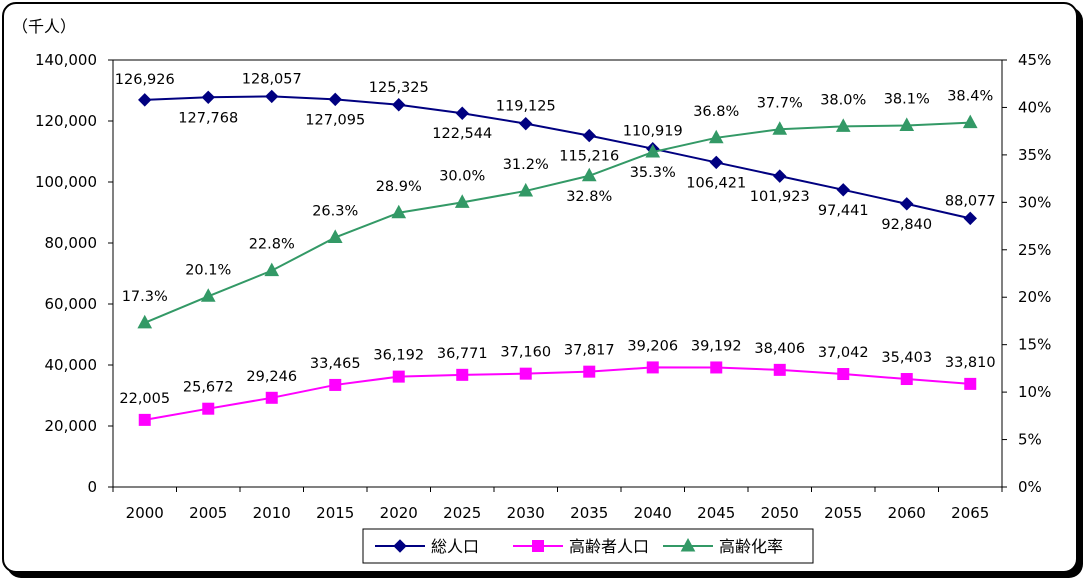 This screenshot has width=1084, height=579. I want to click on data-label-0-11: 97,441, so click(843, 211).